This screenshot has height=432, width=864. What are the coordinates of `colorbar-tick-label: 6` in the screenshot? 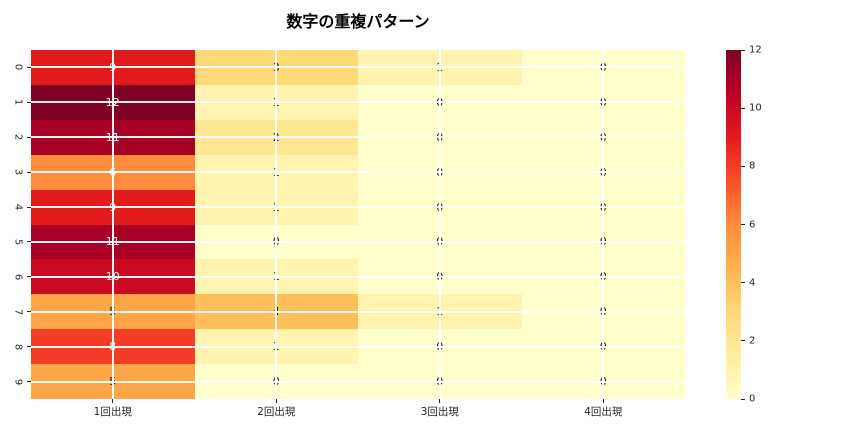 It's located at (752, 224).